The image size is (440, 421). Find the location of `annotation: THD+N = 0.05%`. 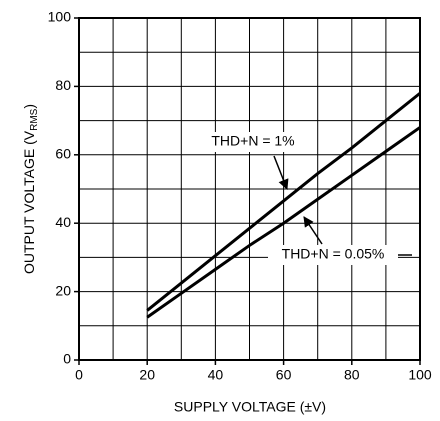

annotation: THD+N = 0.05% is located at coordinates (333, 254).